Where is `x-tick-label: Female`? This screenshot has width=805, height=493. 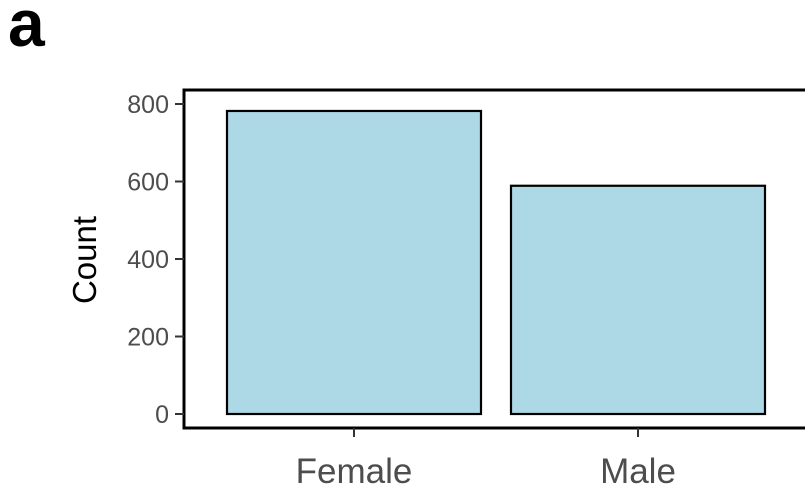 x-tick-label: Female is located at coordinates (354, 471).